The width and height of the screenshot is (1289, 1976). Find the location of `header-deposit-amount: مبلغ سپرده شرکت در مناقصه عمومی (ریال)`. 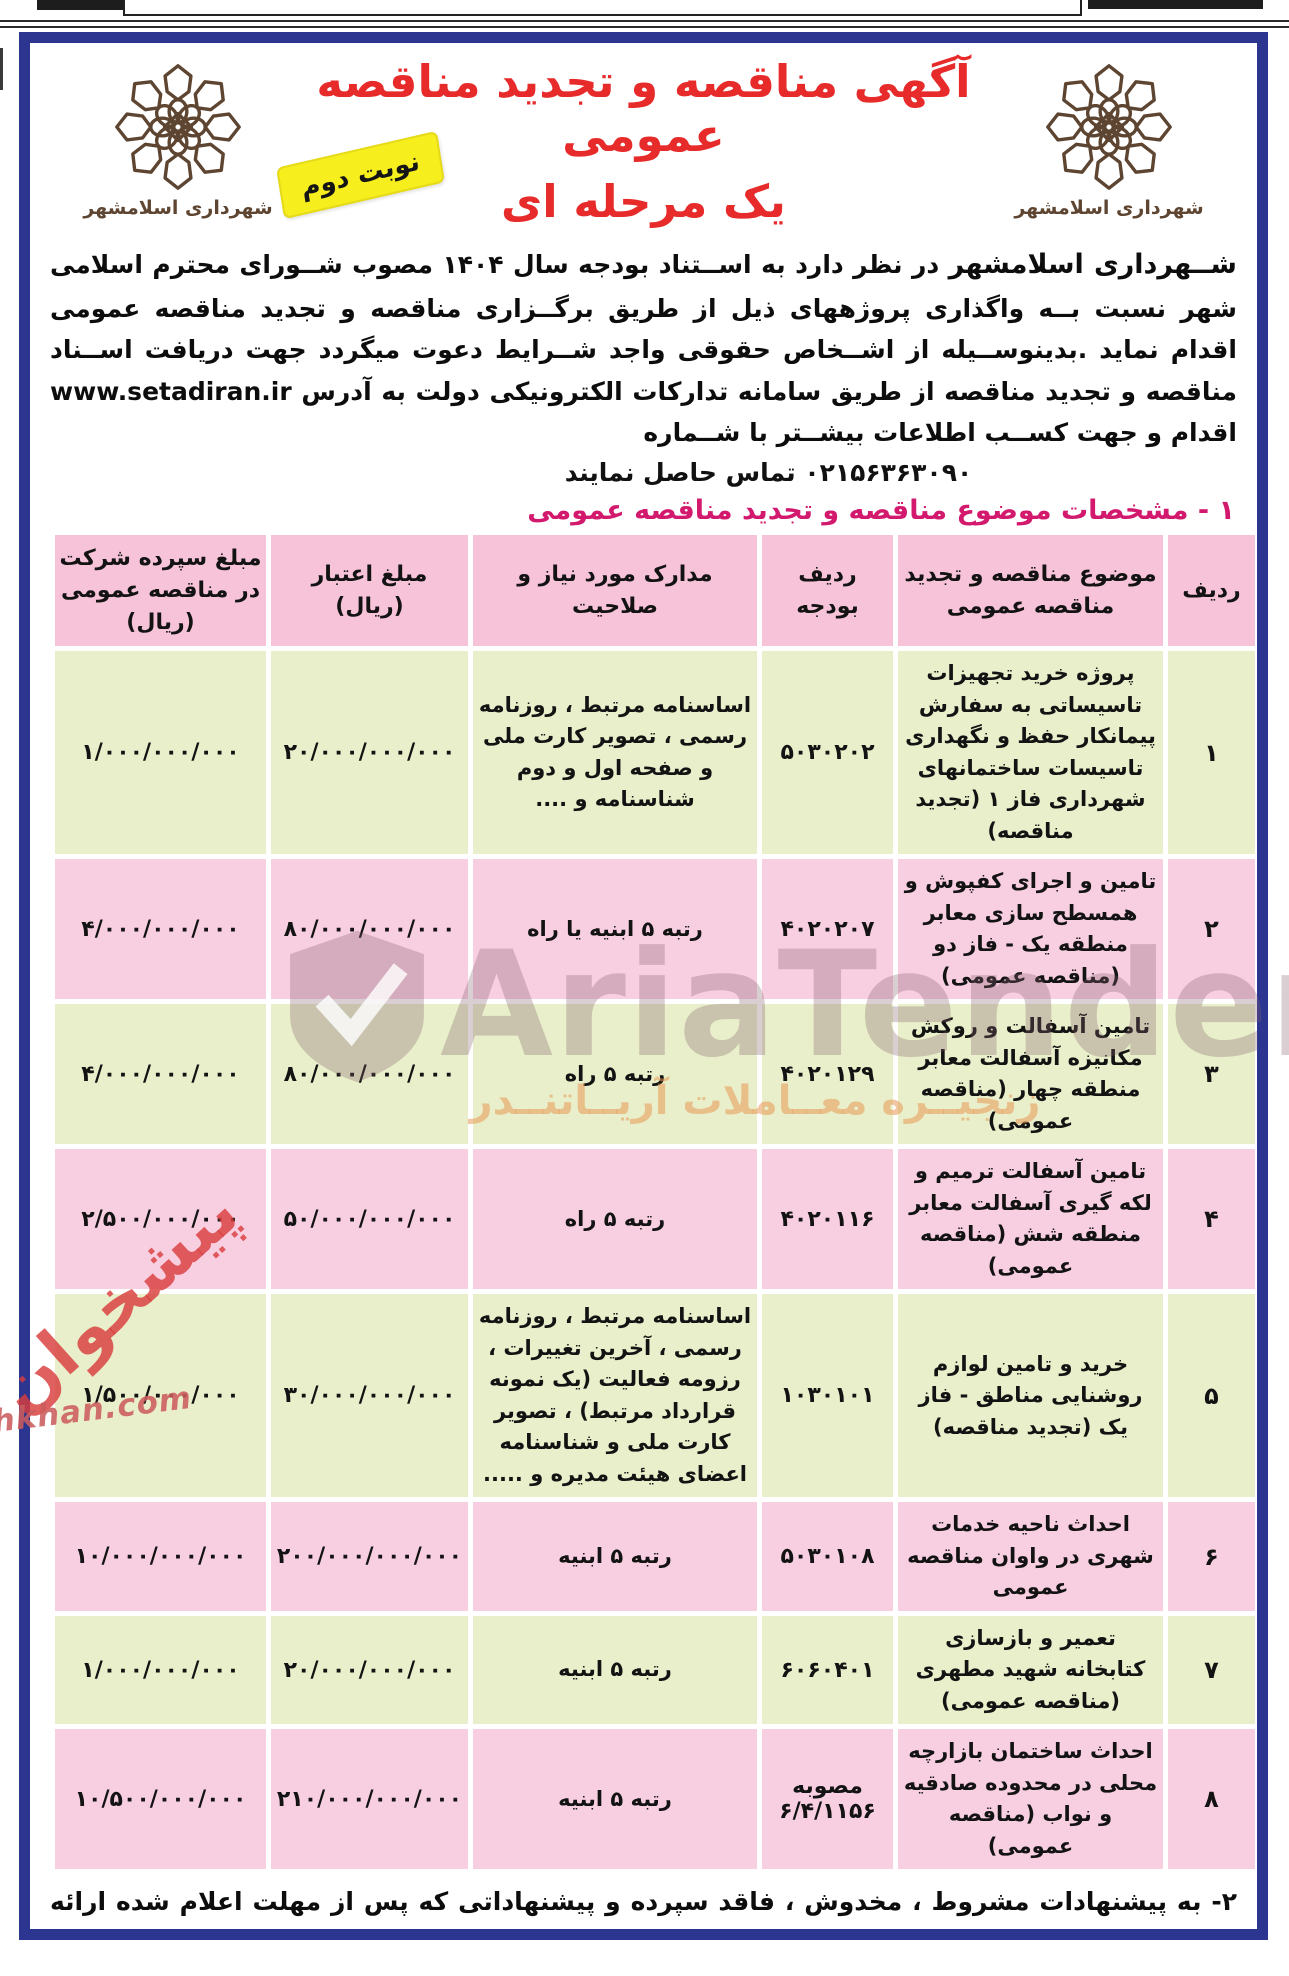

header-deposit-amount: مبلغ سپرده شرکت در مناقصه عمومی (ریال) is located at coordinates (160, 590).